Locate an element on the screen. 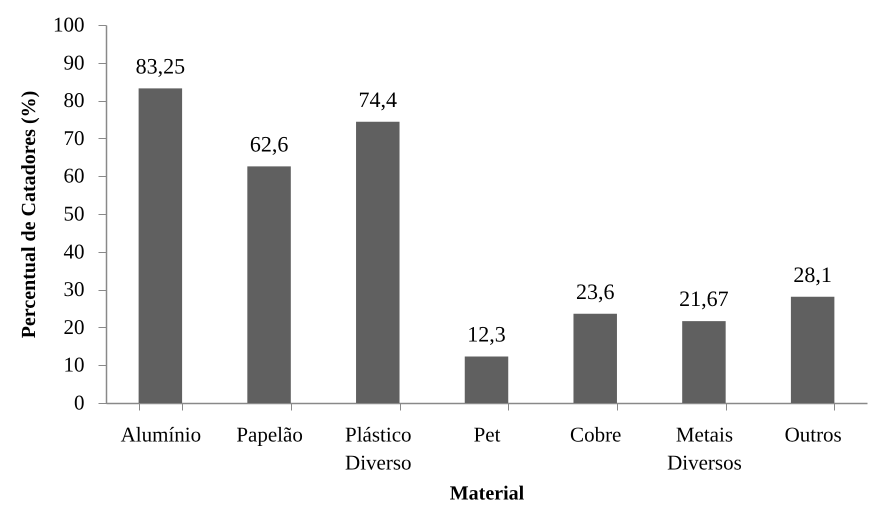  x-tick-label: Cobre is located at coordinates (596, 434).